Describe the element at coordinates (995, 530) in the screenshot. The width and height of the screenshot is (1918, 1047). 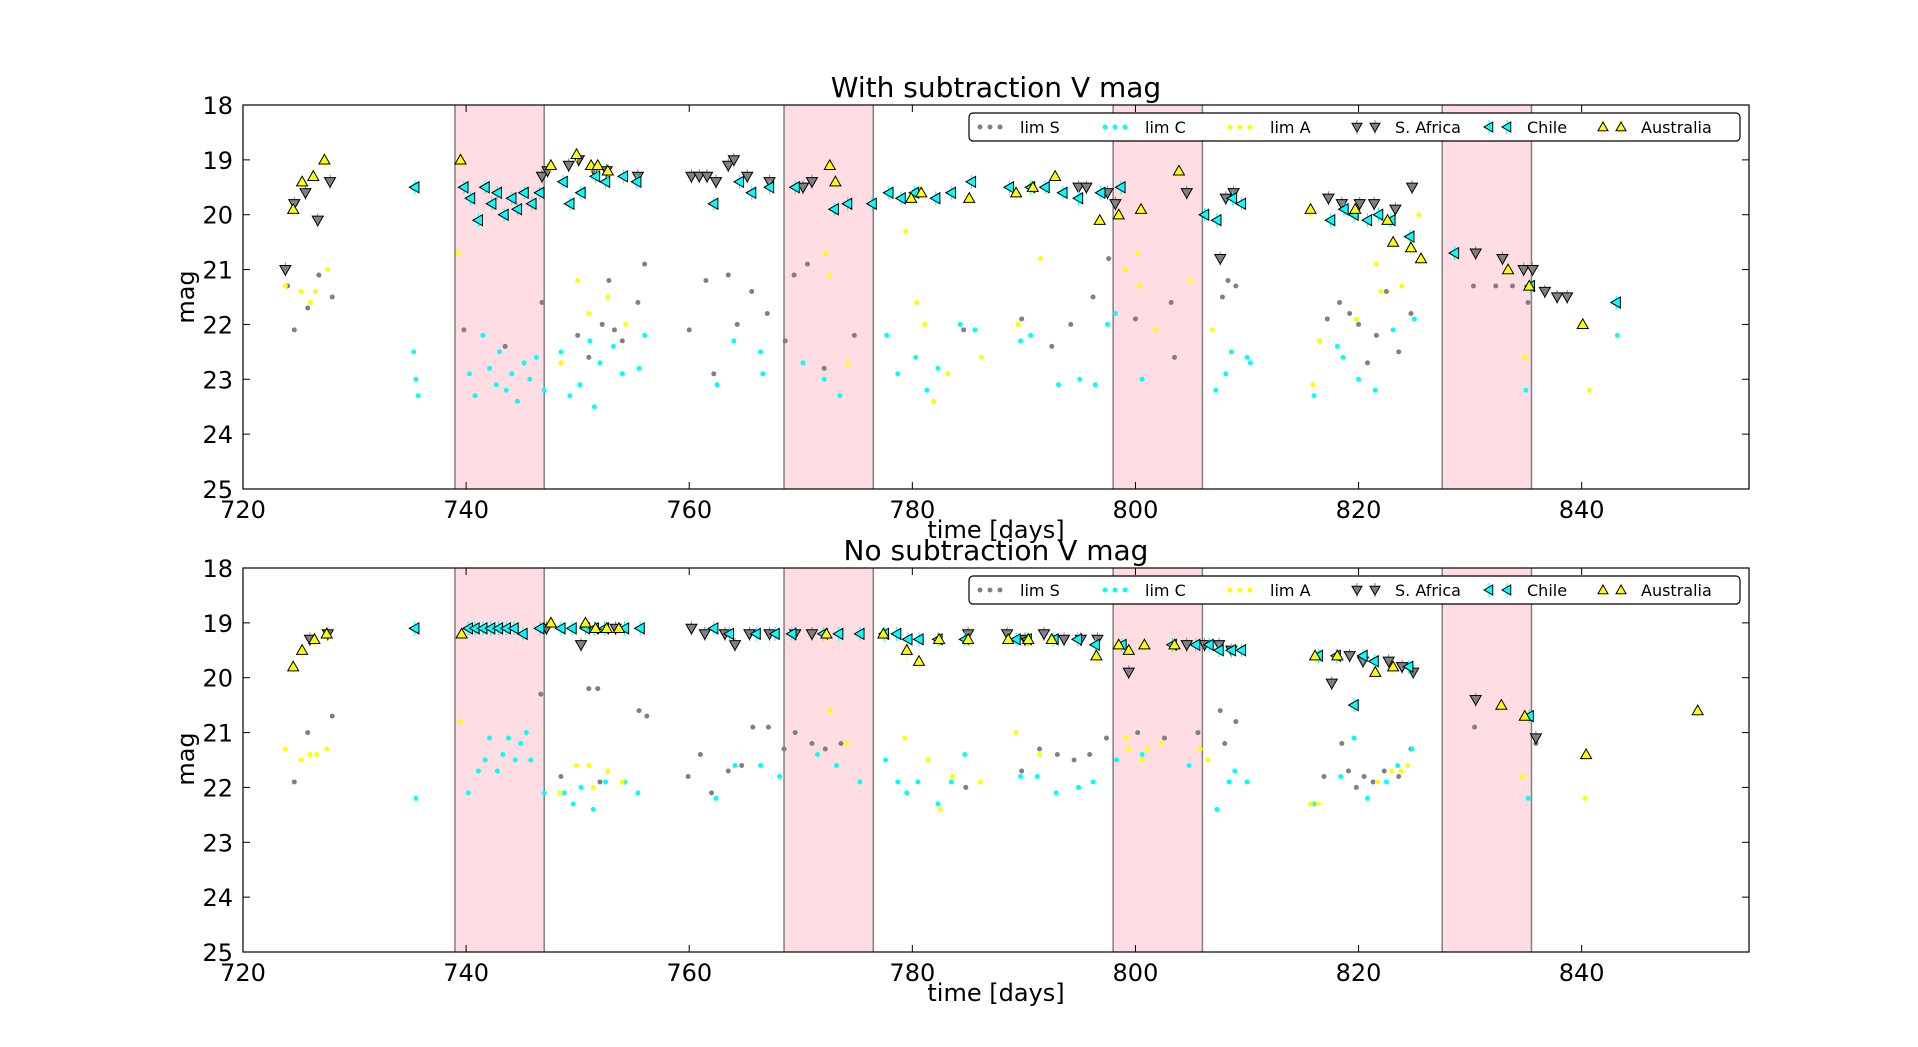
I see `x-axis-label: time [days]` at that location.